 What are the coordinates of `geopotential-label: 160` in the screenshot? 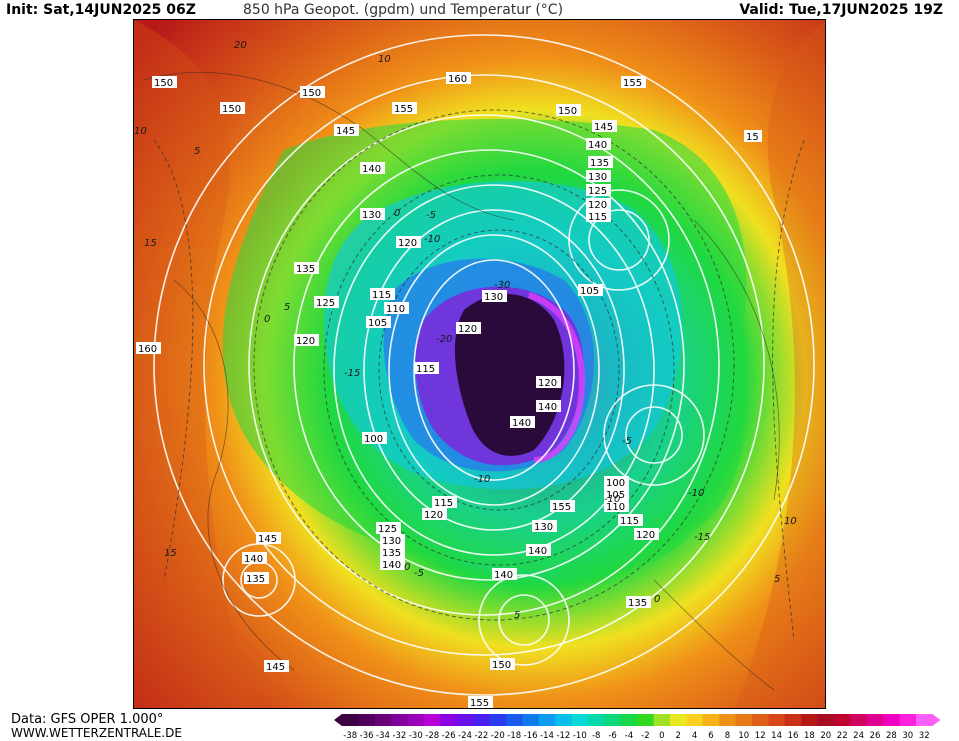 It's located at (148, 348).